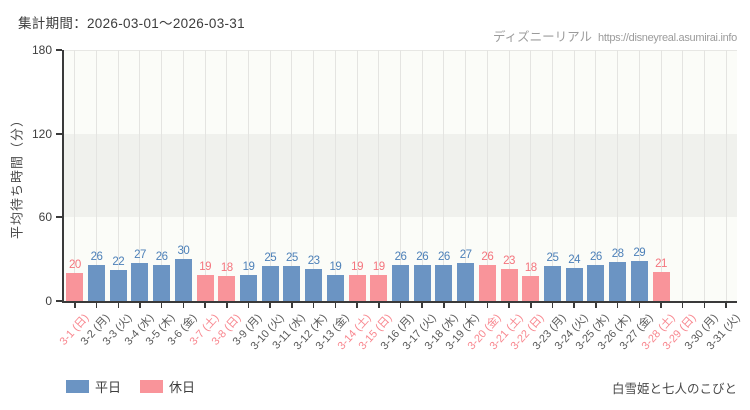  What do you see at coordinates (674, 389) in the screenshot?
I see `attraction-name: 白雪姫と七人のこびと` at bounding box center [674, 389].